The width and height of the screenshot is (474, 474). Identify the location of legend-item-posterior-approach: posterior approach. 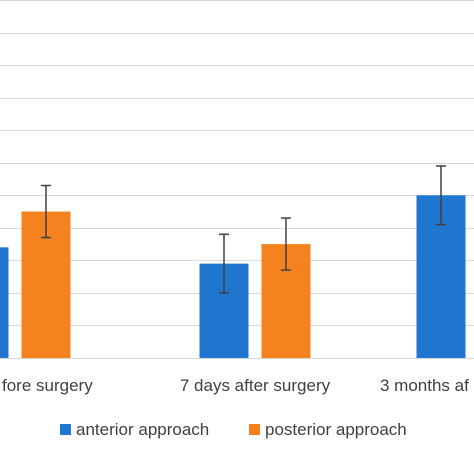
(328, 429).